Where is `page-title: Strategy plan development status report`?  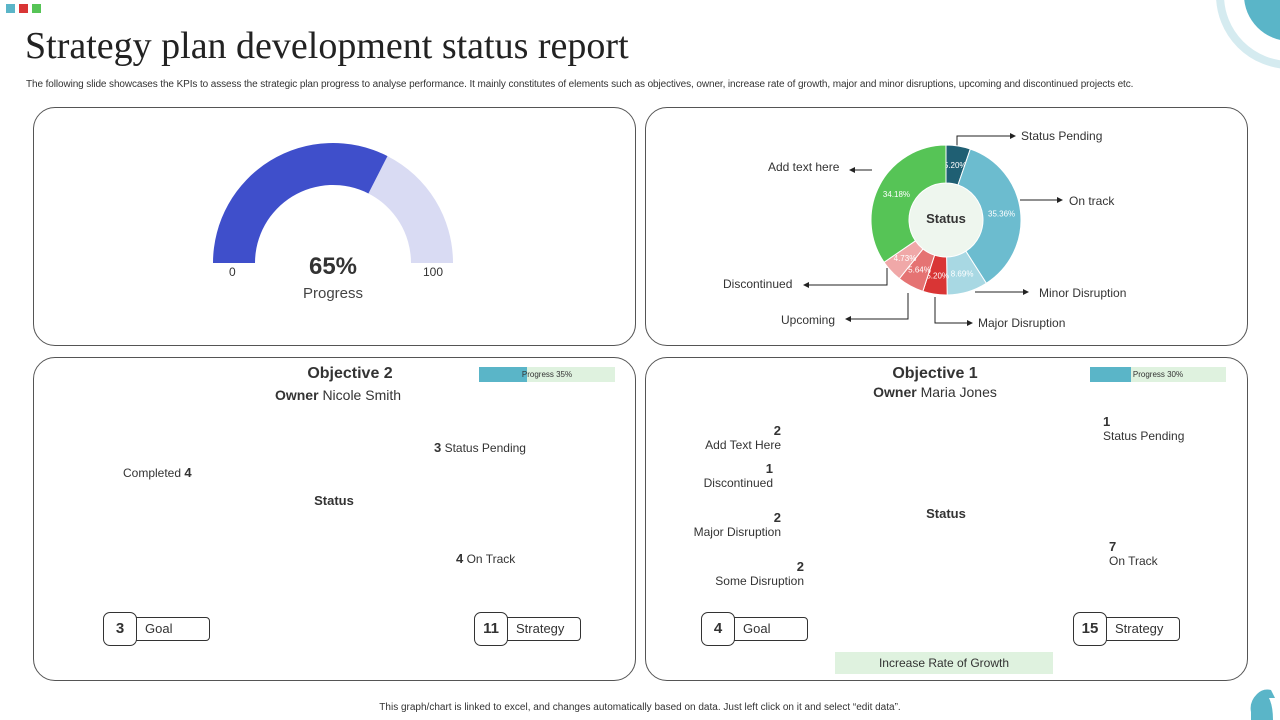 page-title: Strategy plan development status report is located at coordinates (327, 46).